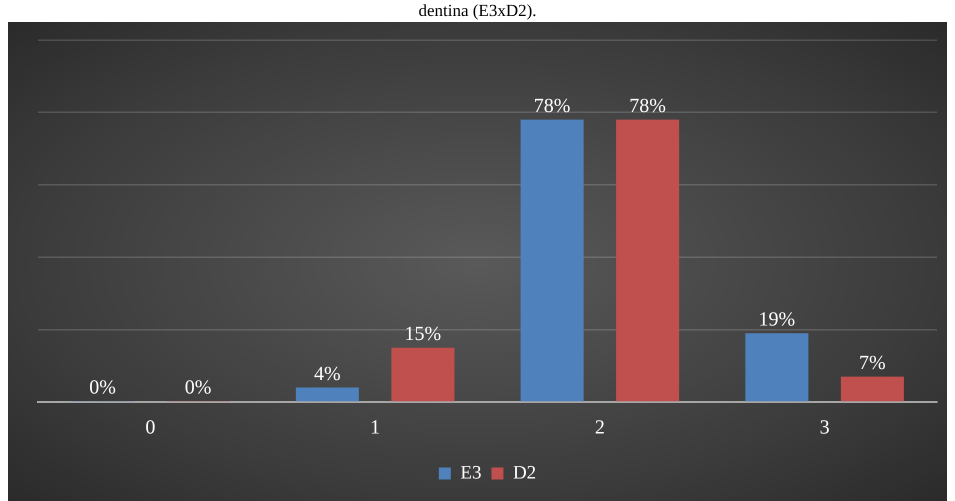 The image size is (955, 501). I want to click on legend-label: E3, so click(471, 473).